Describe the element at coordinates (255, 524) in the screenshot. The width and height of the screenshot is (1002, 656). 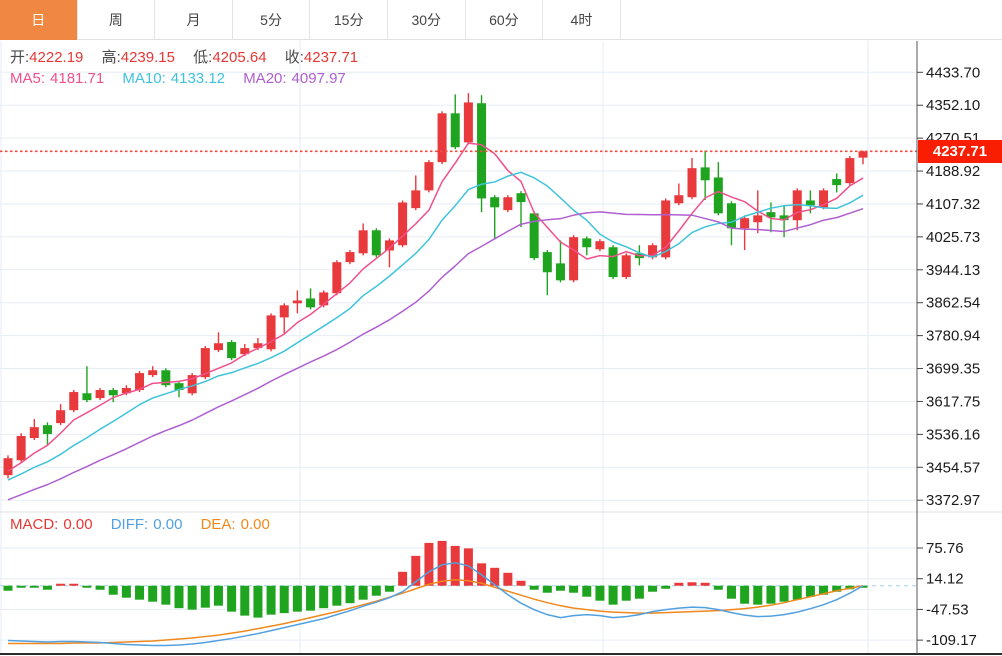
I see `dea-value: 0.00` at that location.